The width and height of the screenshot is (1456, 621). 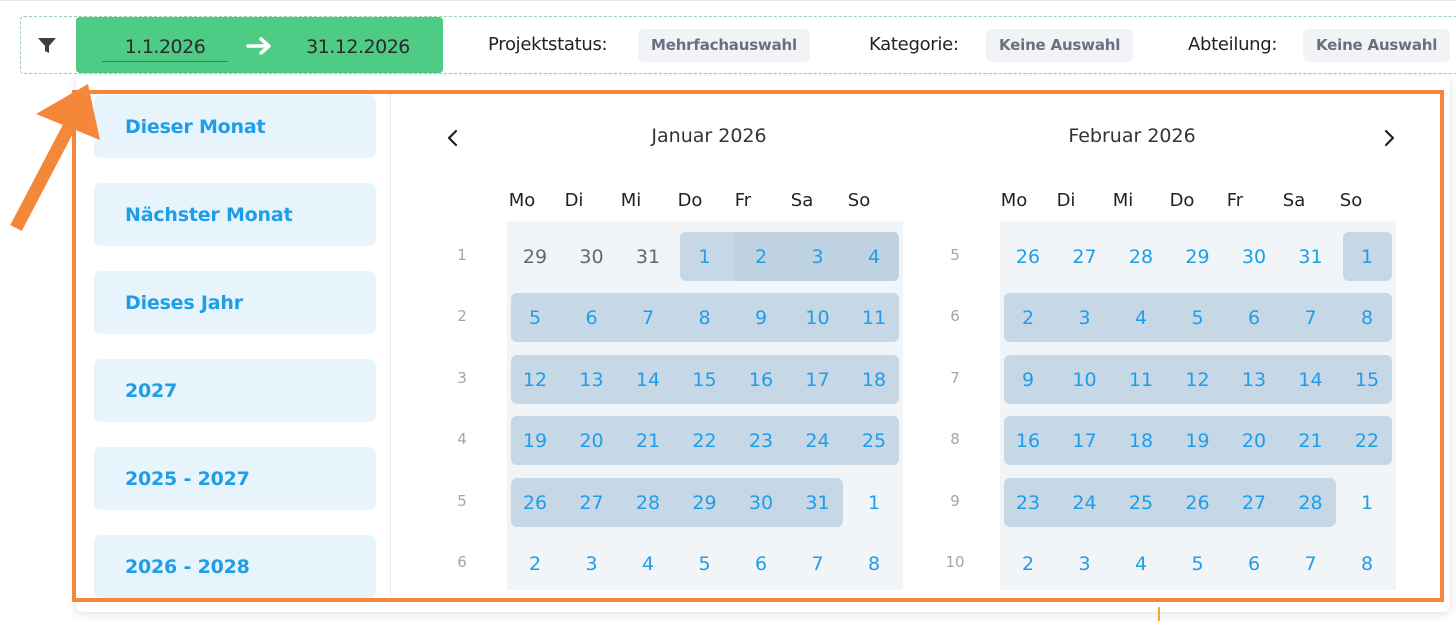 I want to click on preset-2026-2028: 2026 - 2028, so click(x=235, y=566).